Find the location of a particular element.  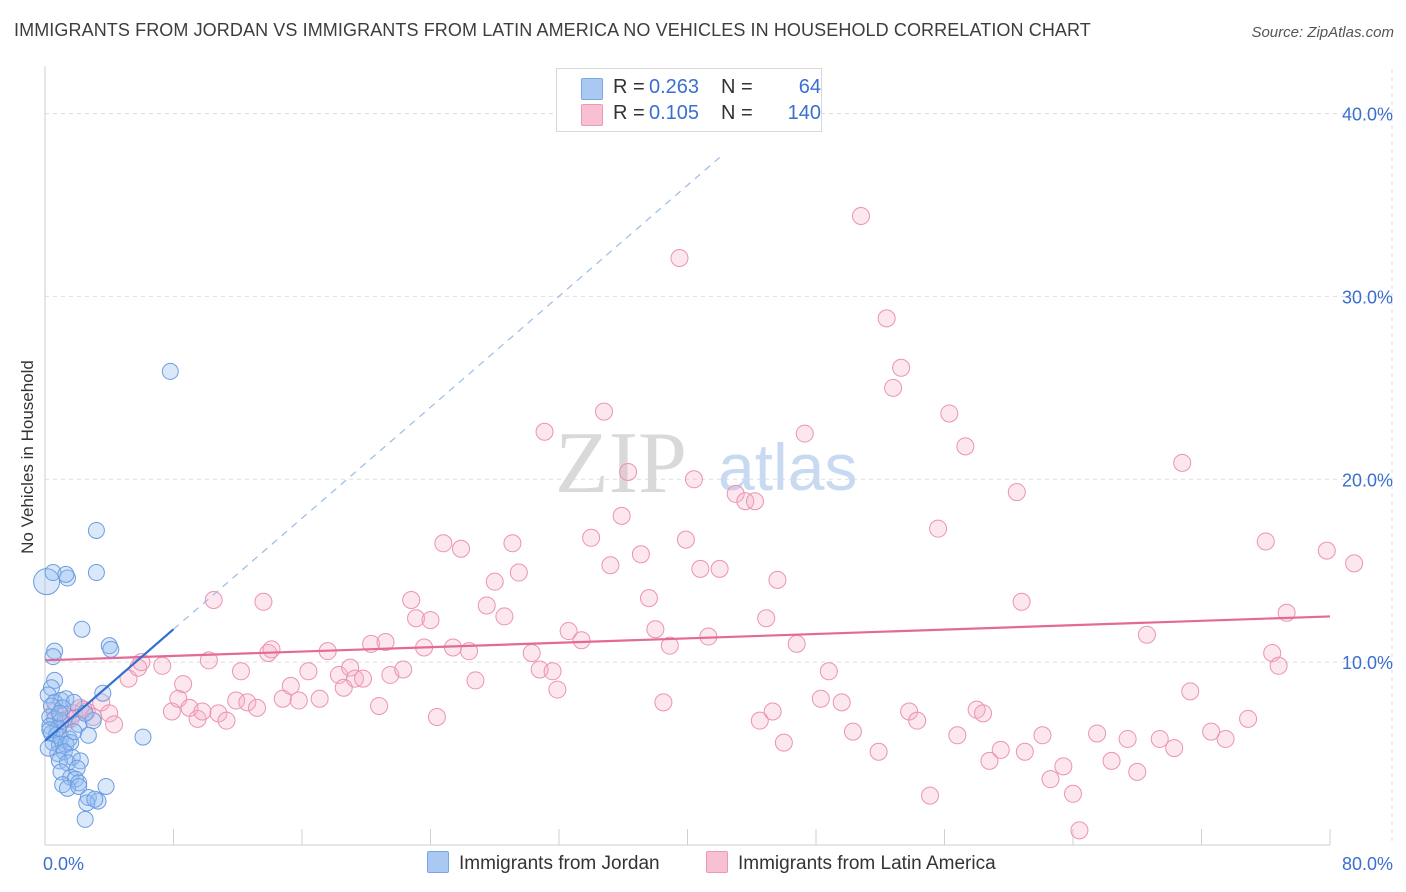

jordan-trend-line is located at coordinates (109, 685).